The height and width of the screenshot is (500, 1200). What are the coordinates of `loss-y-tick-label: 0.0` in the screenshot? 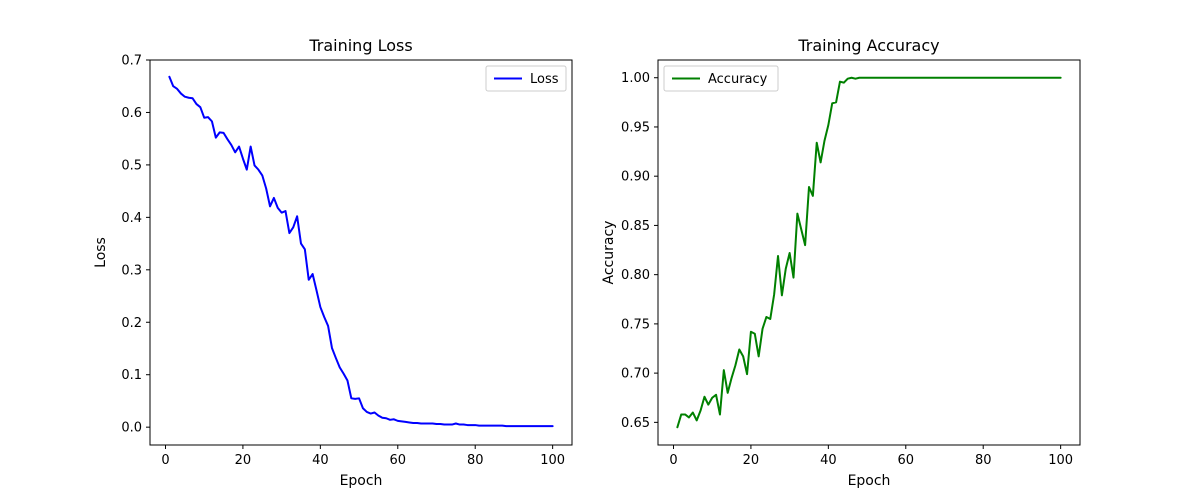 It's located at (131, 428).